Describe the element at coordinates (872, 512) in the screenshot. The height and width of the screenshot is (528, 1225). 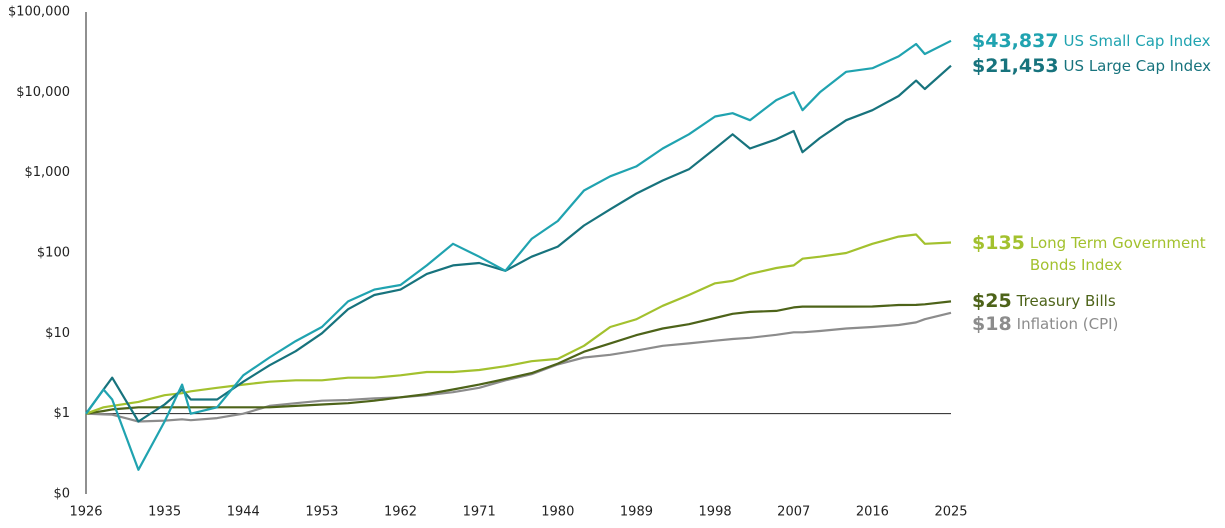
I see `x-tick-label: 2016` at that location.